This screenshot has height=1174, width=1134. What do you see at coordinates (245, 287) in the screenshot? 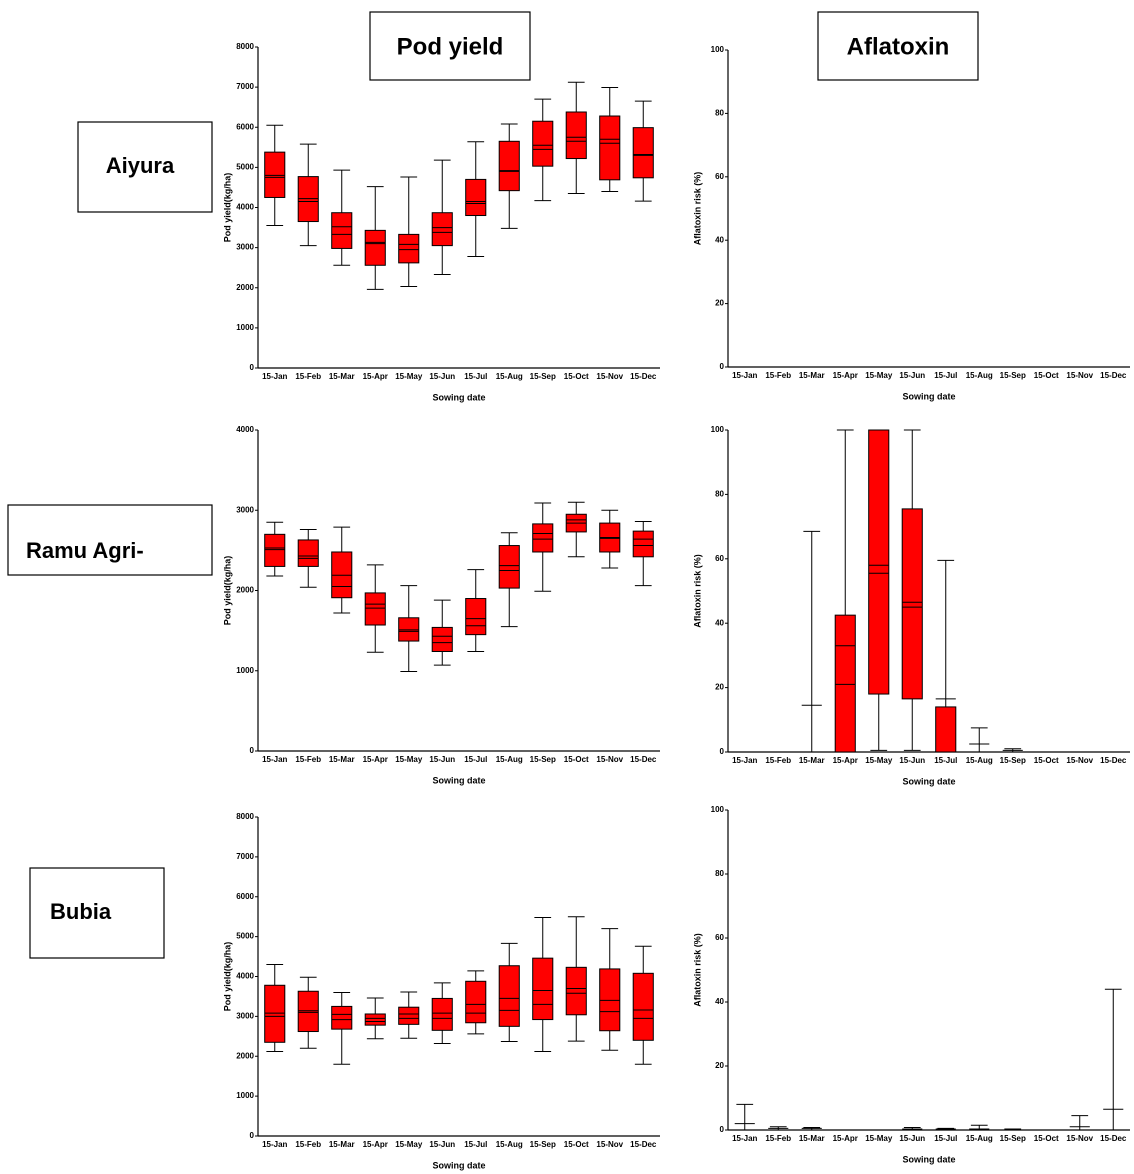
I see `y-tick-label: 2000` at bounding box center [245, 287].